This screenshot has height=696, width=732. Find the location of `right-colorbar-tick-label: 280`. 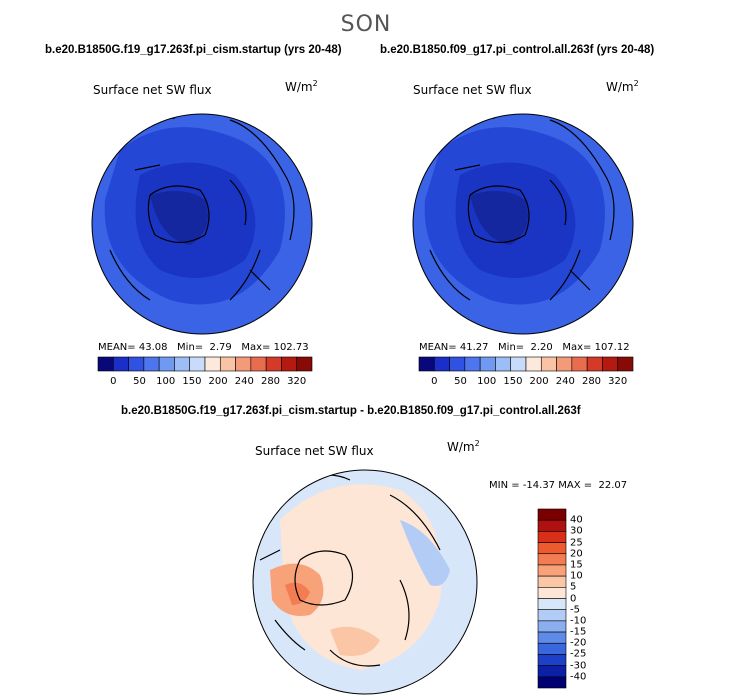

right-colorbar-tick-label: 280 is located at coordinates (591, 381).